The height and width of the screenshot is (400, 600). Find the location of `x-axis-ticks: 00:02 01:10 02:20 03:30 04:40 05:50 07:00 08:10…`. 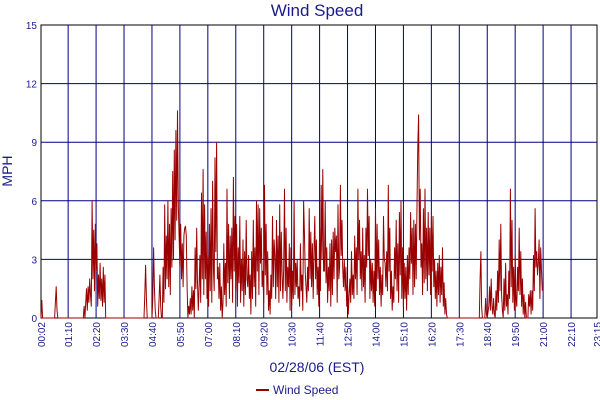

x-axis-ticks: 00:02 01:10 02:20 03:30 04:40 05:50 07:00 08:10… is located at coordinates (318, 334).